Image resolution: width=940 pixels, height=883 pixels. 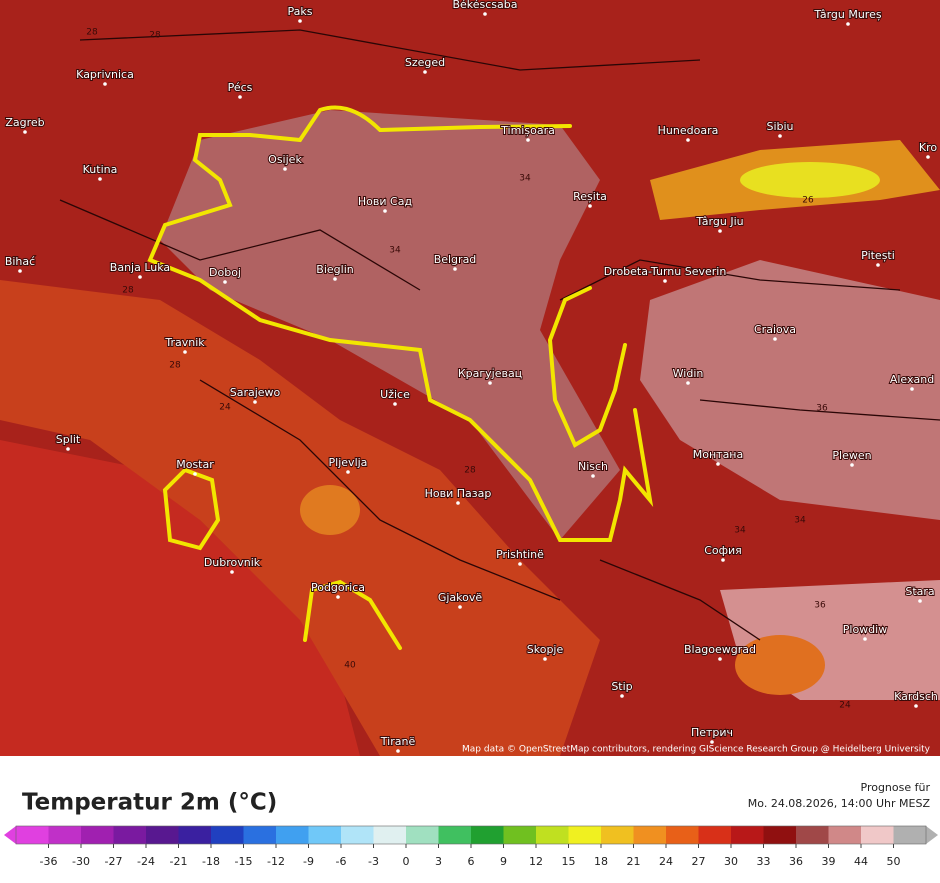 What do you see at coordinates (211, 861) in the screenshot?
I see `colorbar-tick-label: -18` at bounding box center [211, 861].